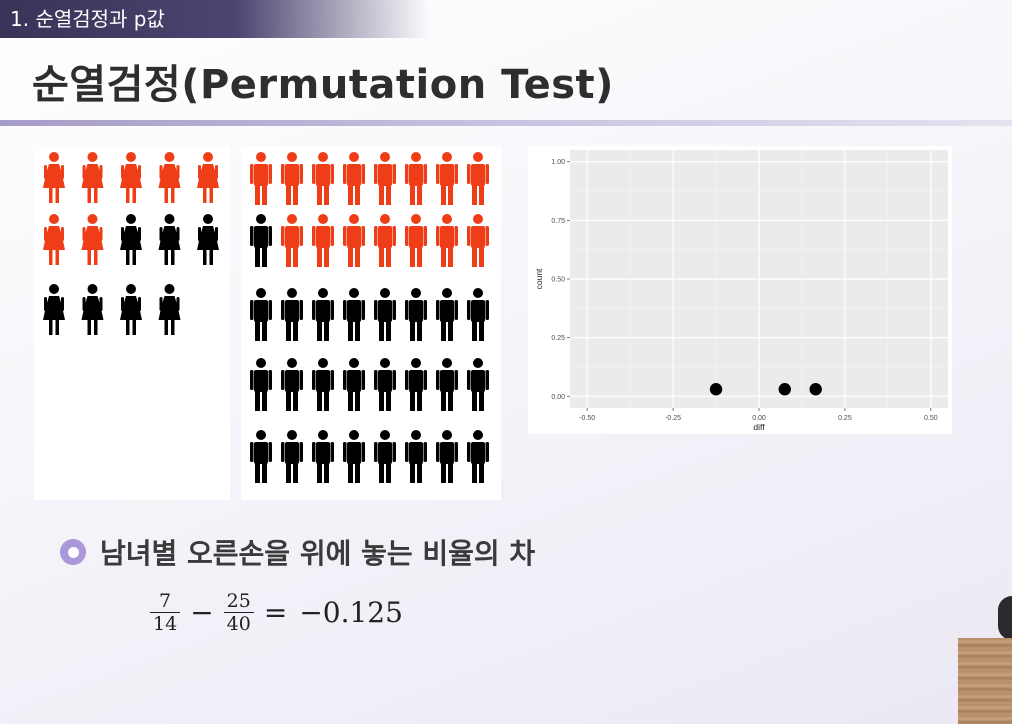 Image resolution: width=1012 pixels, height=724 pixels. Describe the element at coordinates (558, 221) in the screenshot. I see `y-tick-label: 0.75` at that location.